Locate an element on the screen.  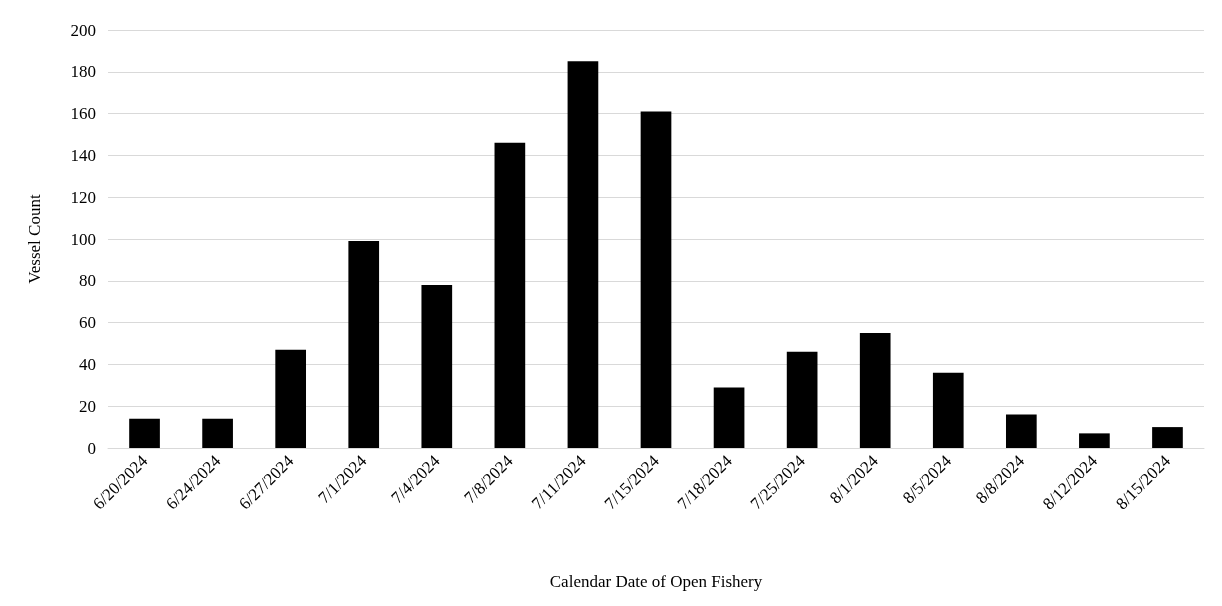
x-axis-title: Calendar Date of Open Fishery is located at coordinates (656, 581).